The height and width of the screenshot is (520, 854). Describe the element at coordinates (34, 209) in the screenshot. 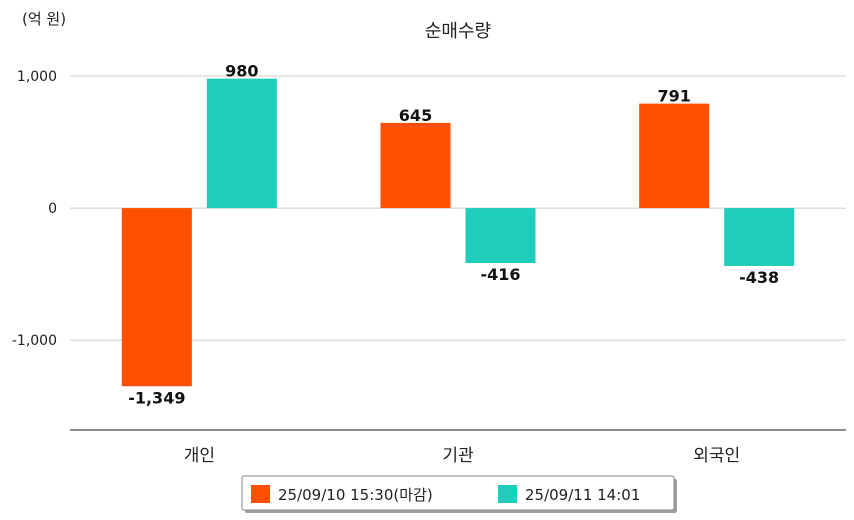

I see `y-axis: 1,000 0 -1,000` at that location.